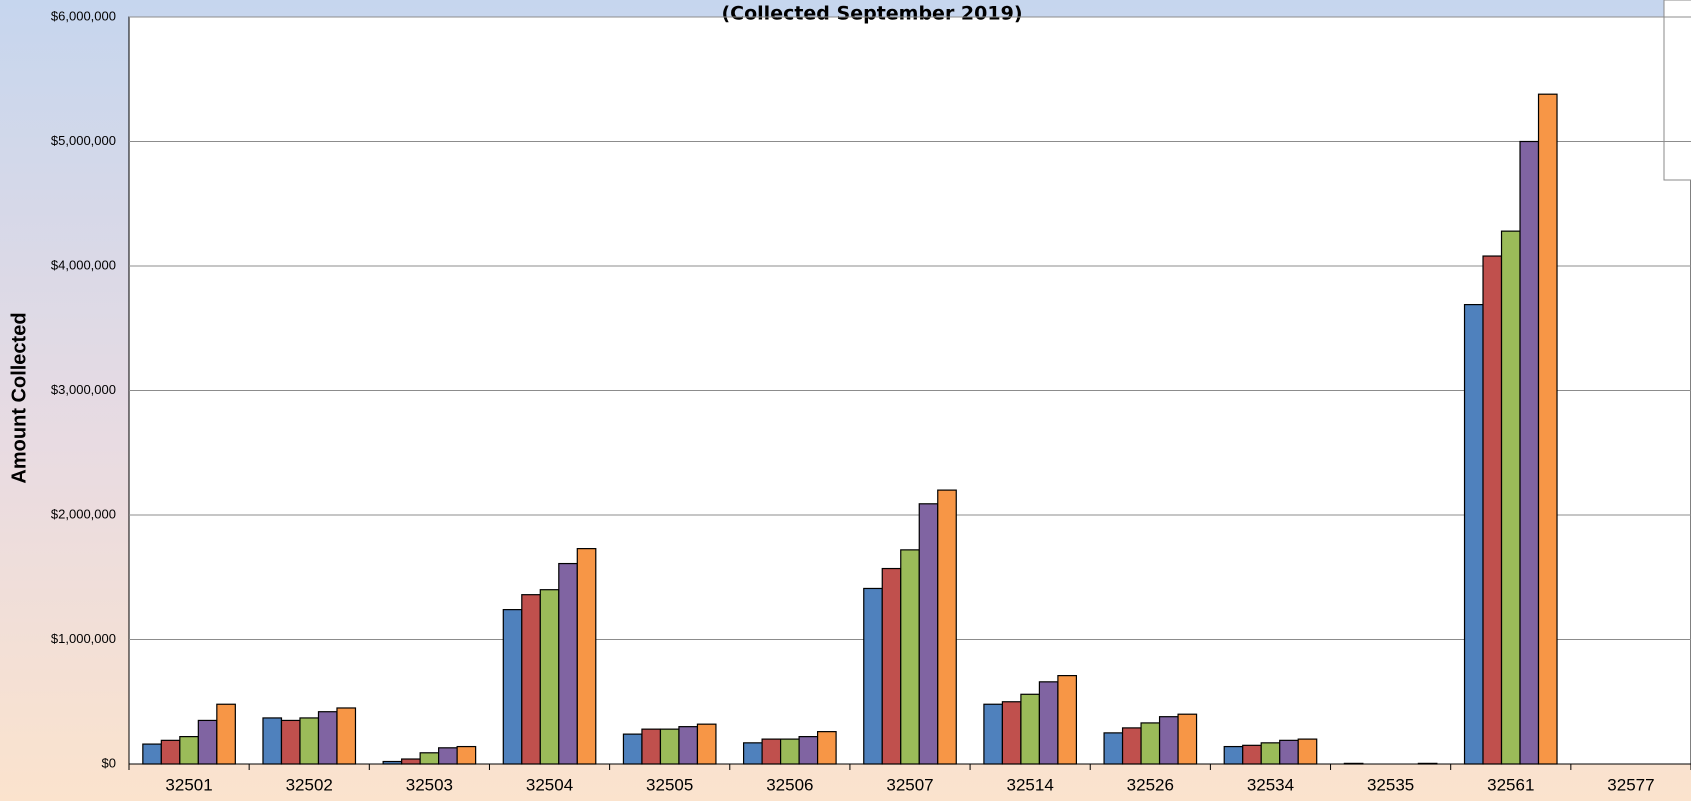 This screenshot has width=1691, height=801. Describe the element at coordinates (83, 264) in the screenshot. I see `y-tick-label: $4,000,000` at that location.